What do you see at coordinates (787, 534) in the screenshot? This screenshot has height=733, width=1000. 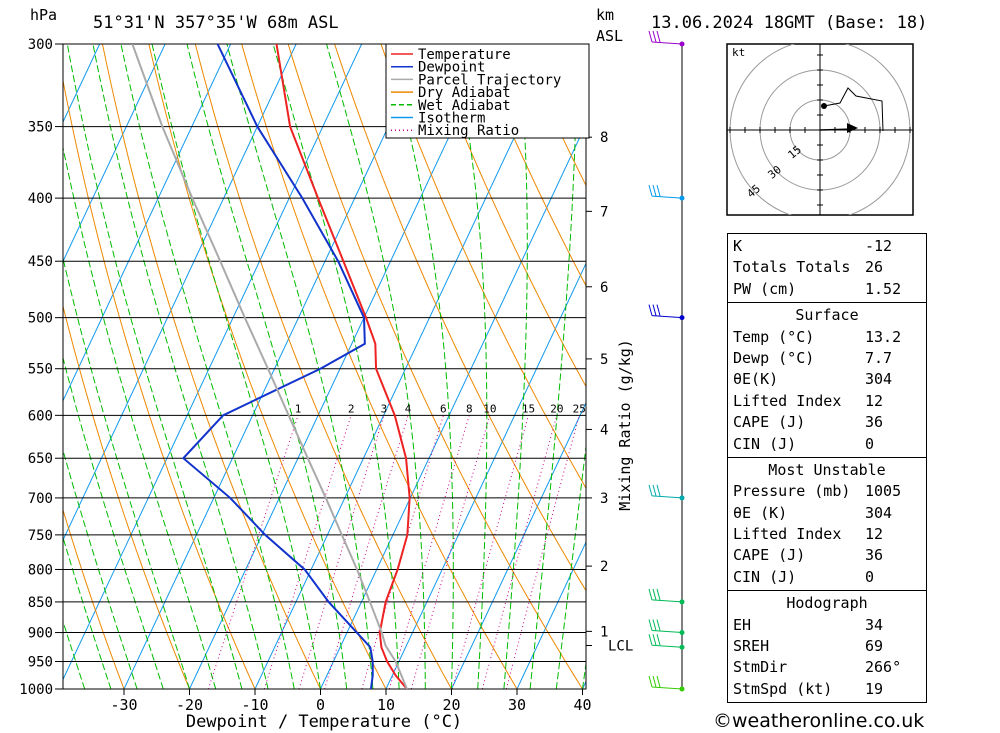 I see `stat-label: Lifted Index` at bounding box center [787, 534].